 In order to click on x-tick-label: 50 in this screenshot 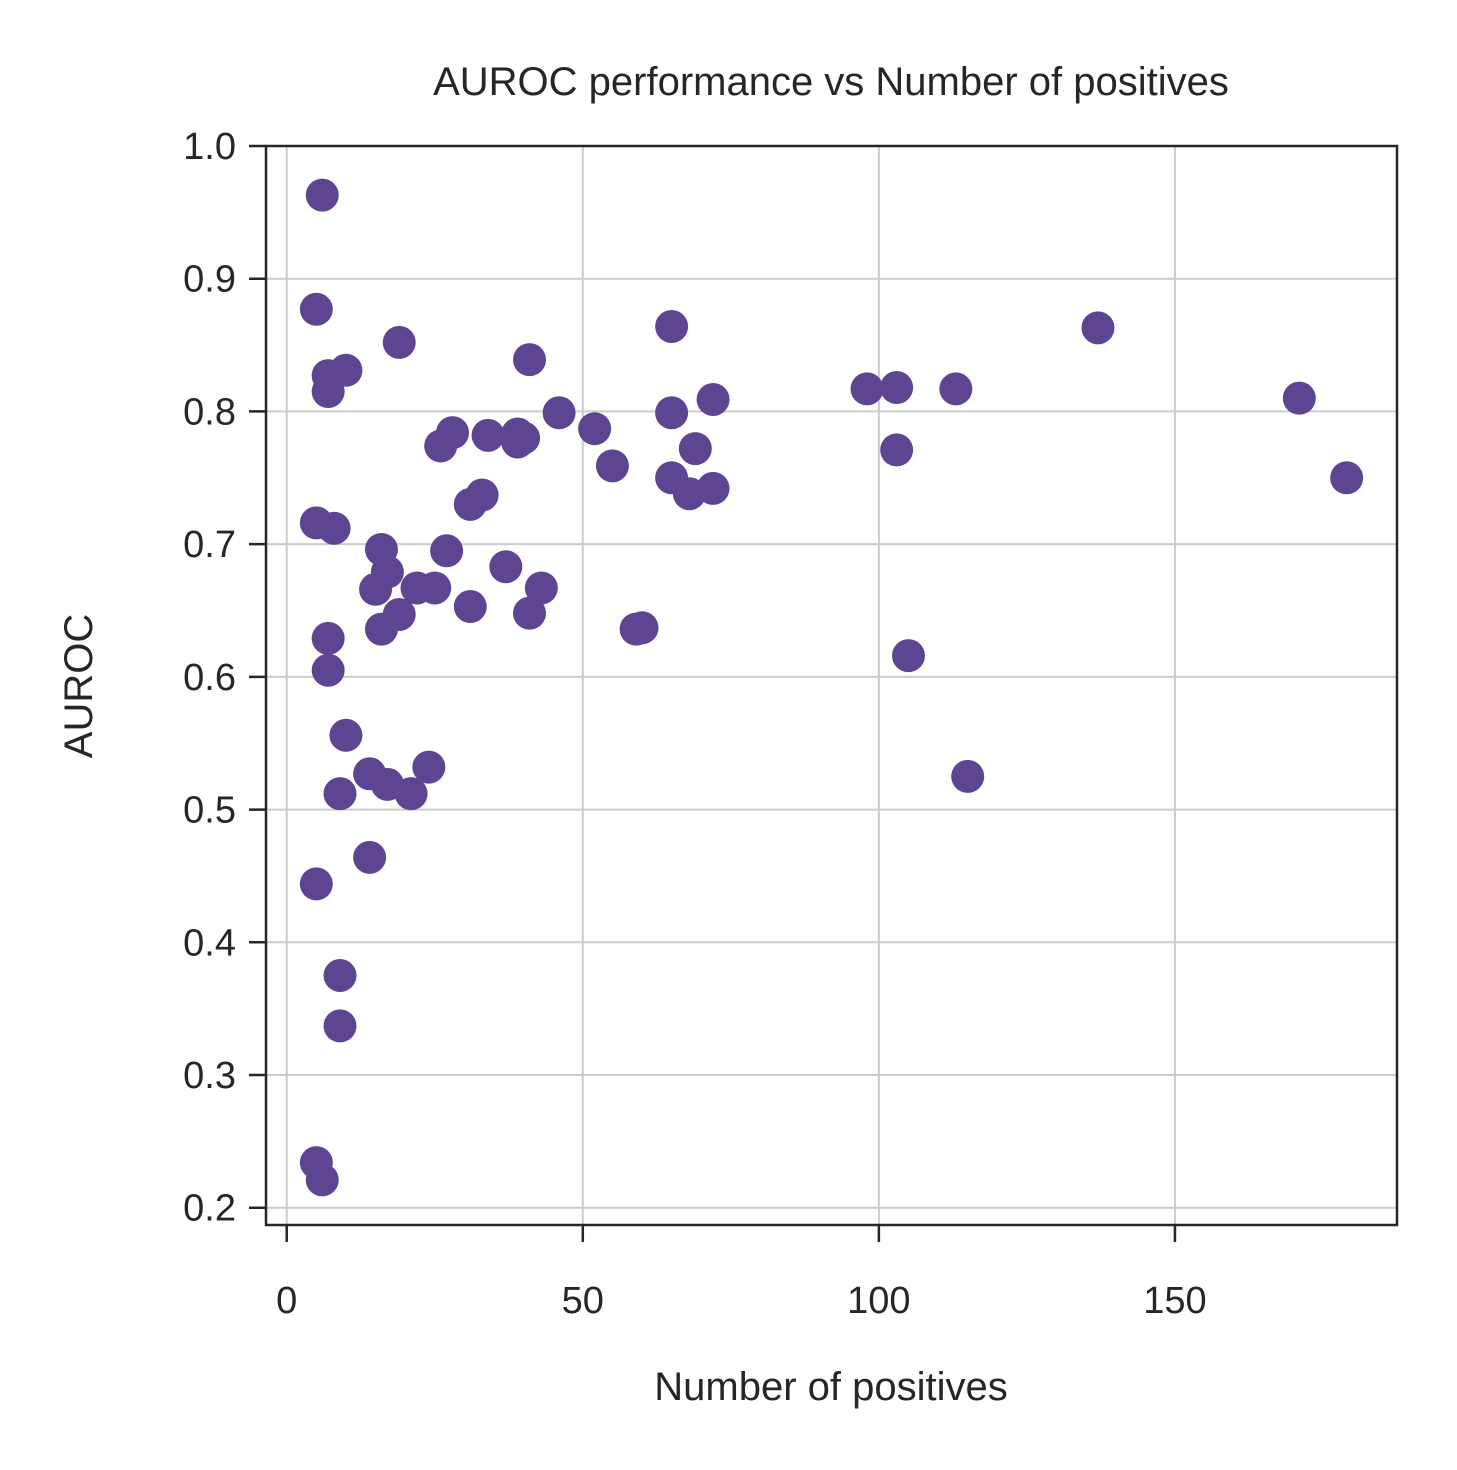, I will do `click(583, 1301)`.